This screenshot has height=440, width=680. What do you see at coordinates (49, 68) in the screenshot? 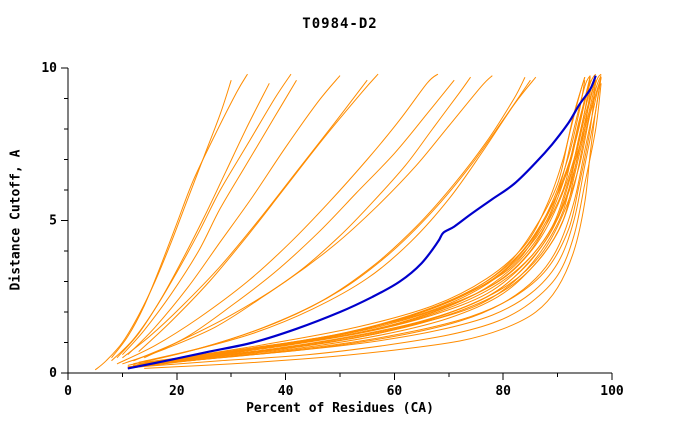
I see `y-tick-label: 10` at bounding box center [49, 68].